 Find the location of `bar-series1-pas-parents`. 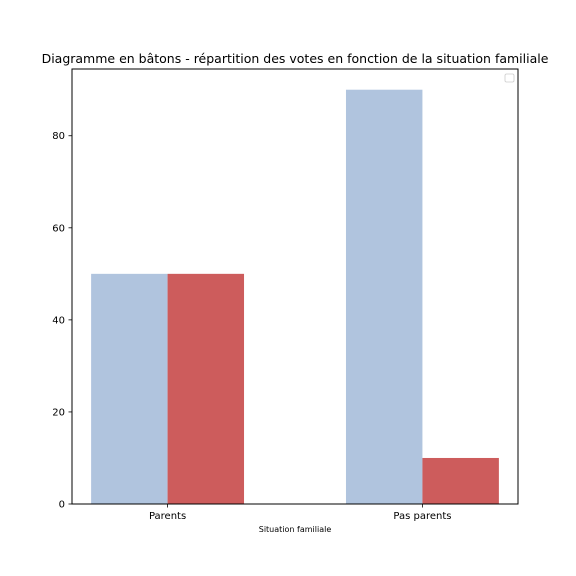

bar-series1-pas-parents is located at coordinates (384, 296).